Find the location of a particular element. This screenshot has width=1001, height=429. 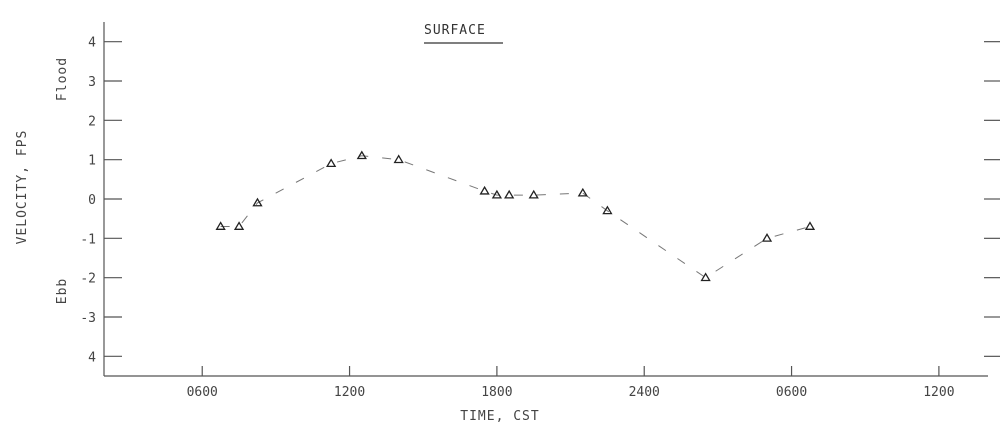

x-axis-title: TIME, CST is located at coordinates (499, 416).